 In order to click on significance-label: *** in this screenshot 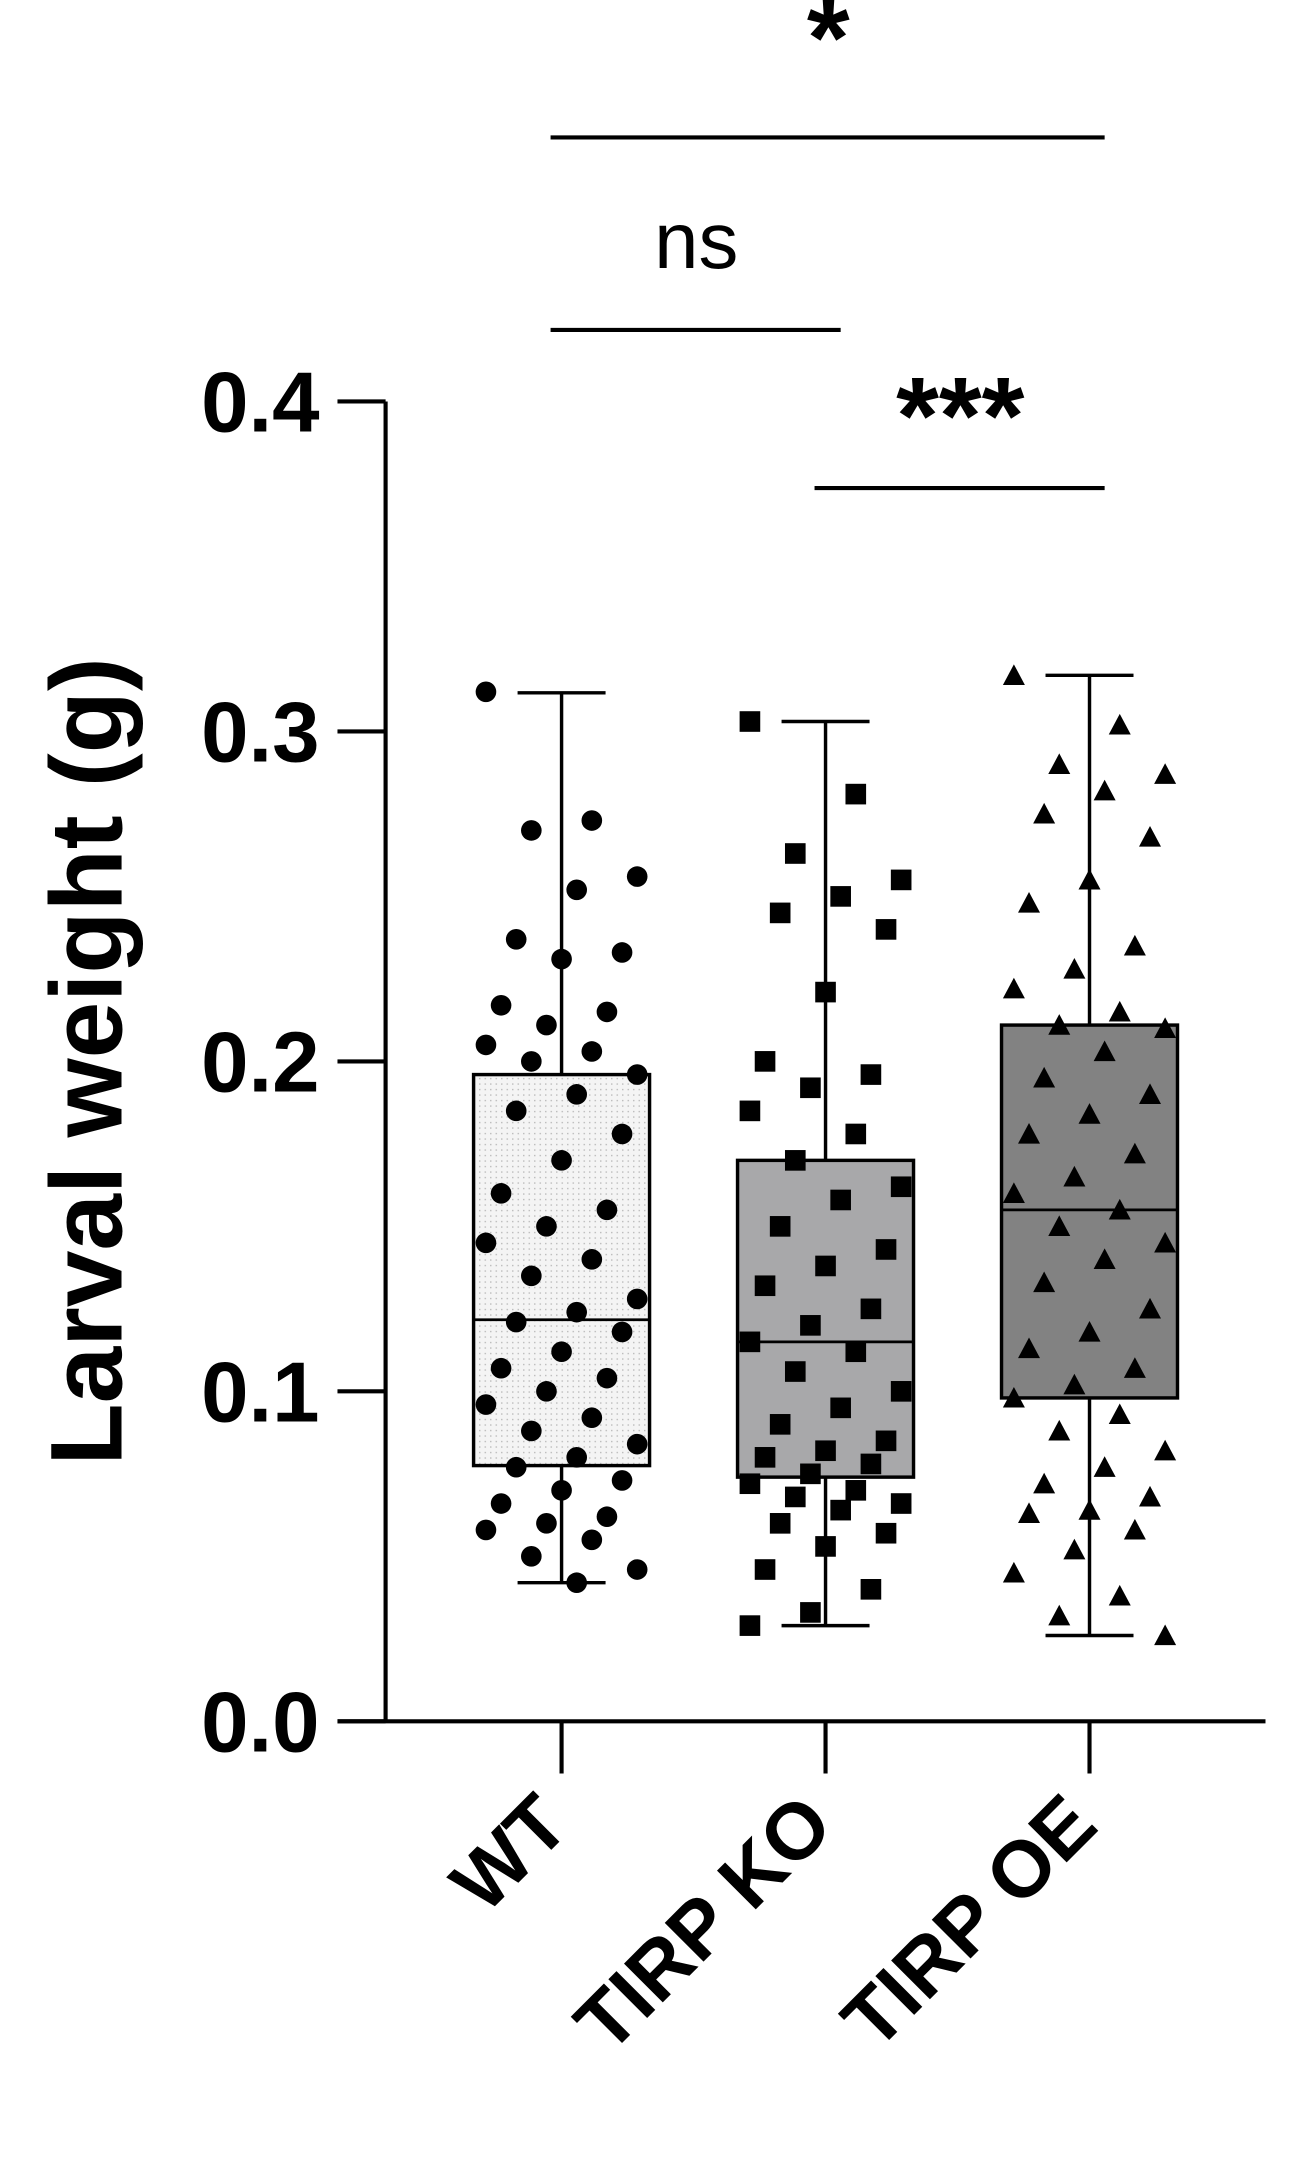, I will do `click(960, 416)`.